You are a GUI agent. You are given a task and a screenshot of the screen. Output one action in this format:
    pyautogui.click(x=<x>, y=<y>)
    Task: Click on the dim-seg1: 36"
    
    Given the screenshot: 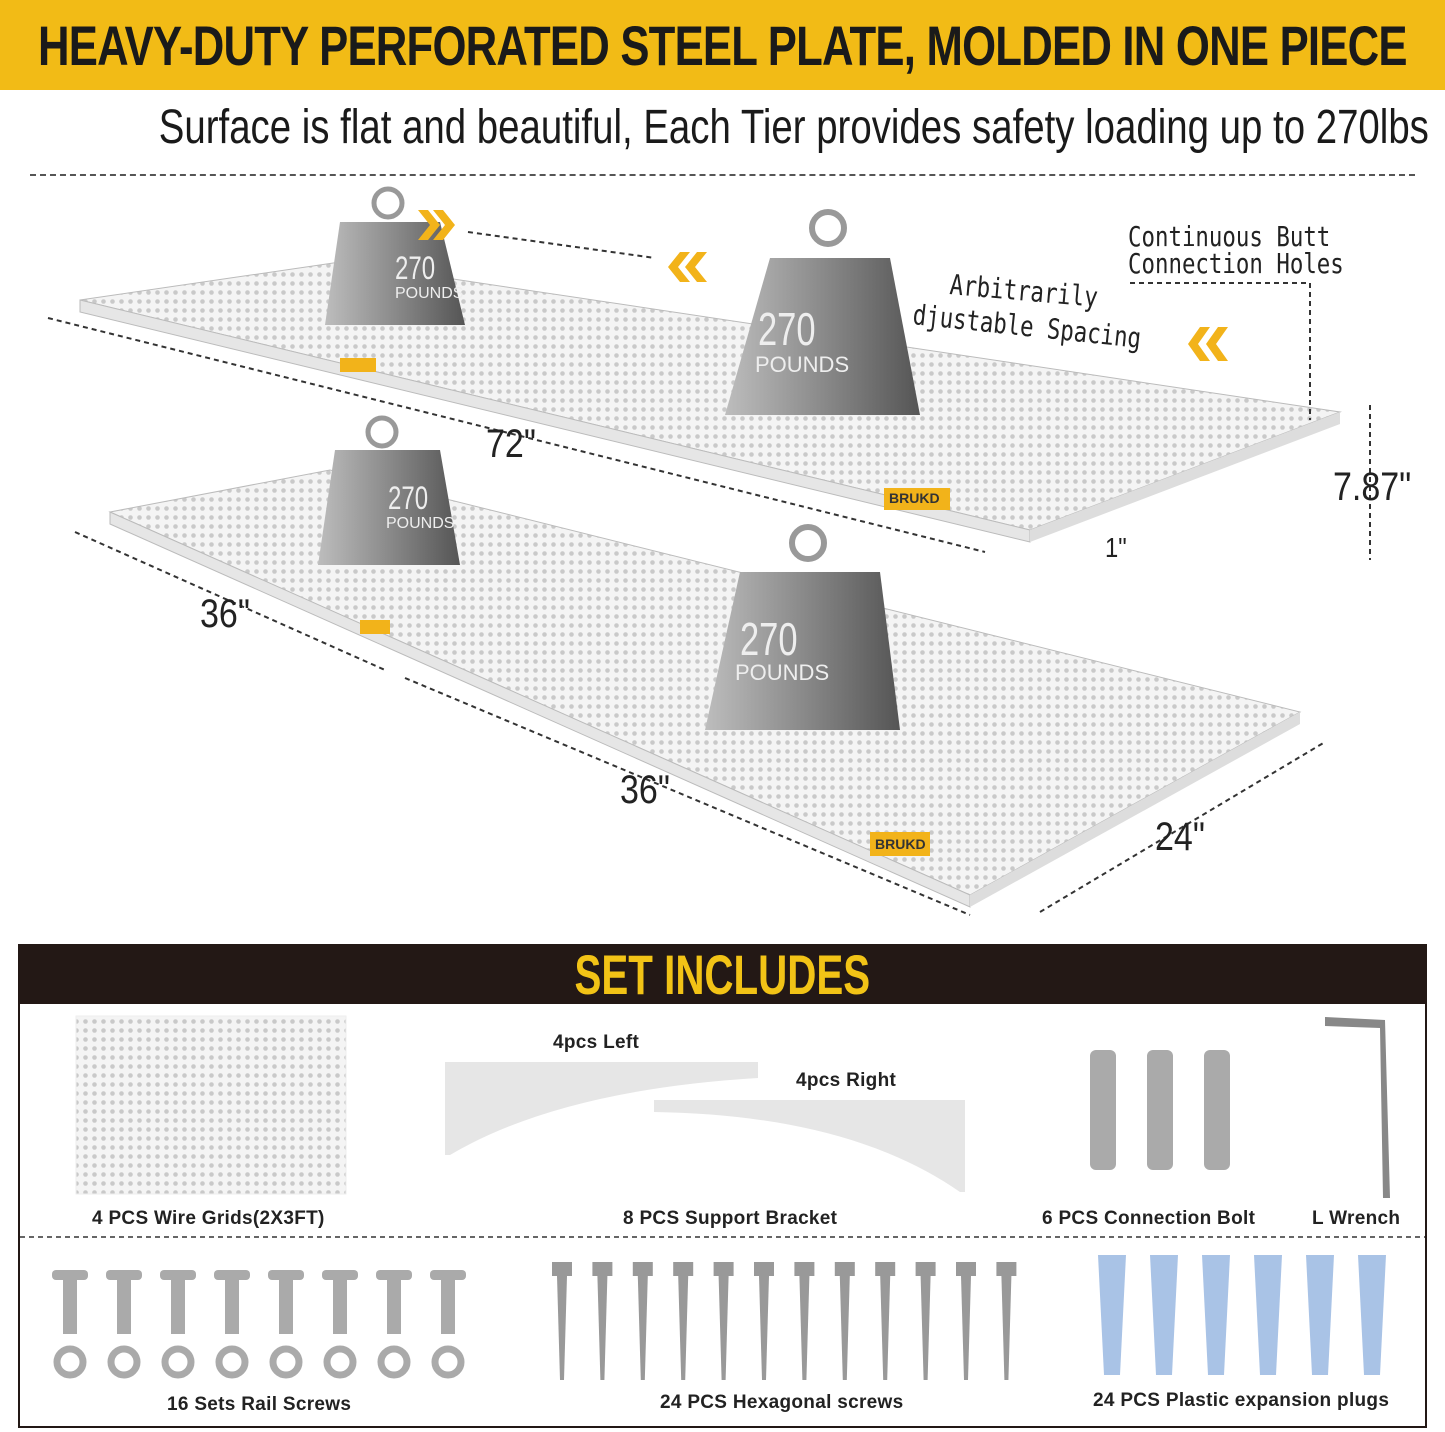 What is the action you would take?
    pyautogui.click(x=225, y=614)
    